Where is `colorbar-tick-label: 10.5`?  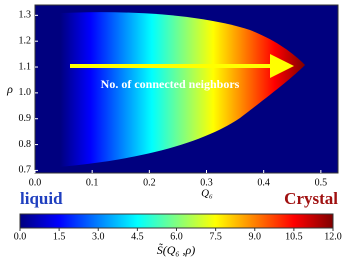
colorbar-tick-label: 10.5 is located at coordinates (294, 236).